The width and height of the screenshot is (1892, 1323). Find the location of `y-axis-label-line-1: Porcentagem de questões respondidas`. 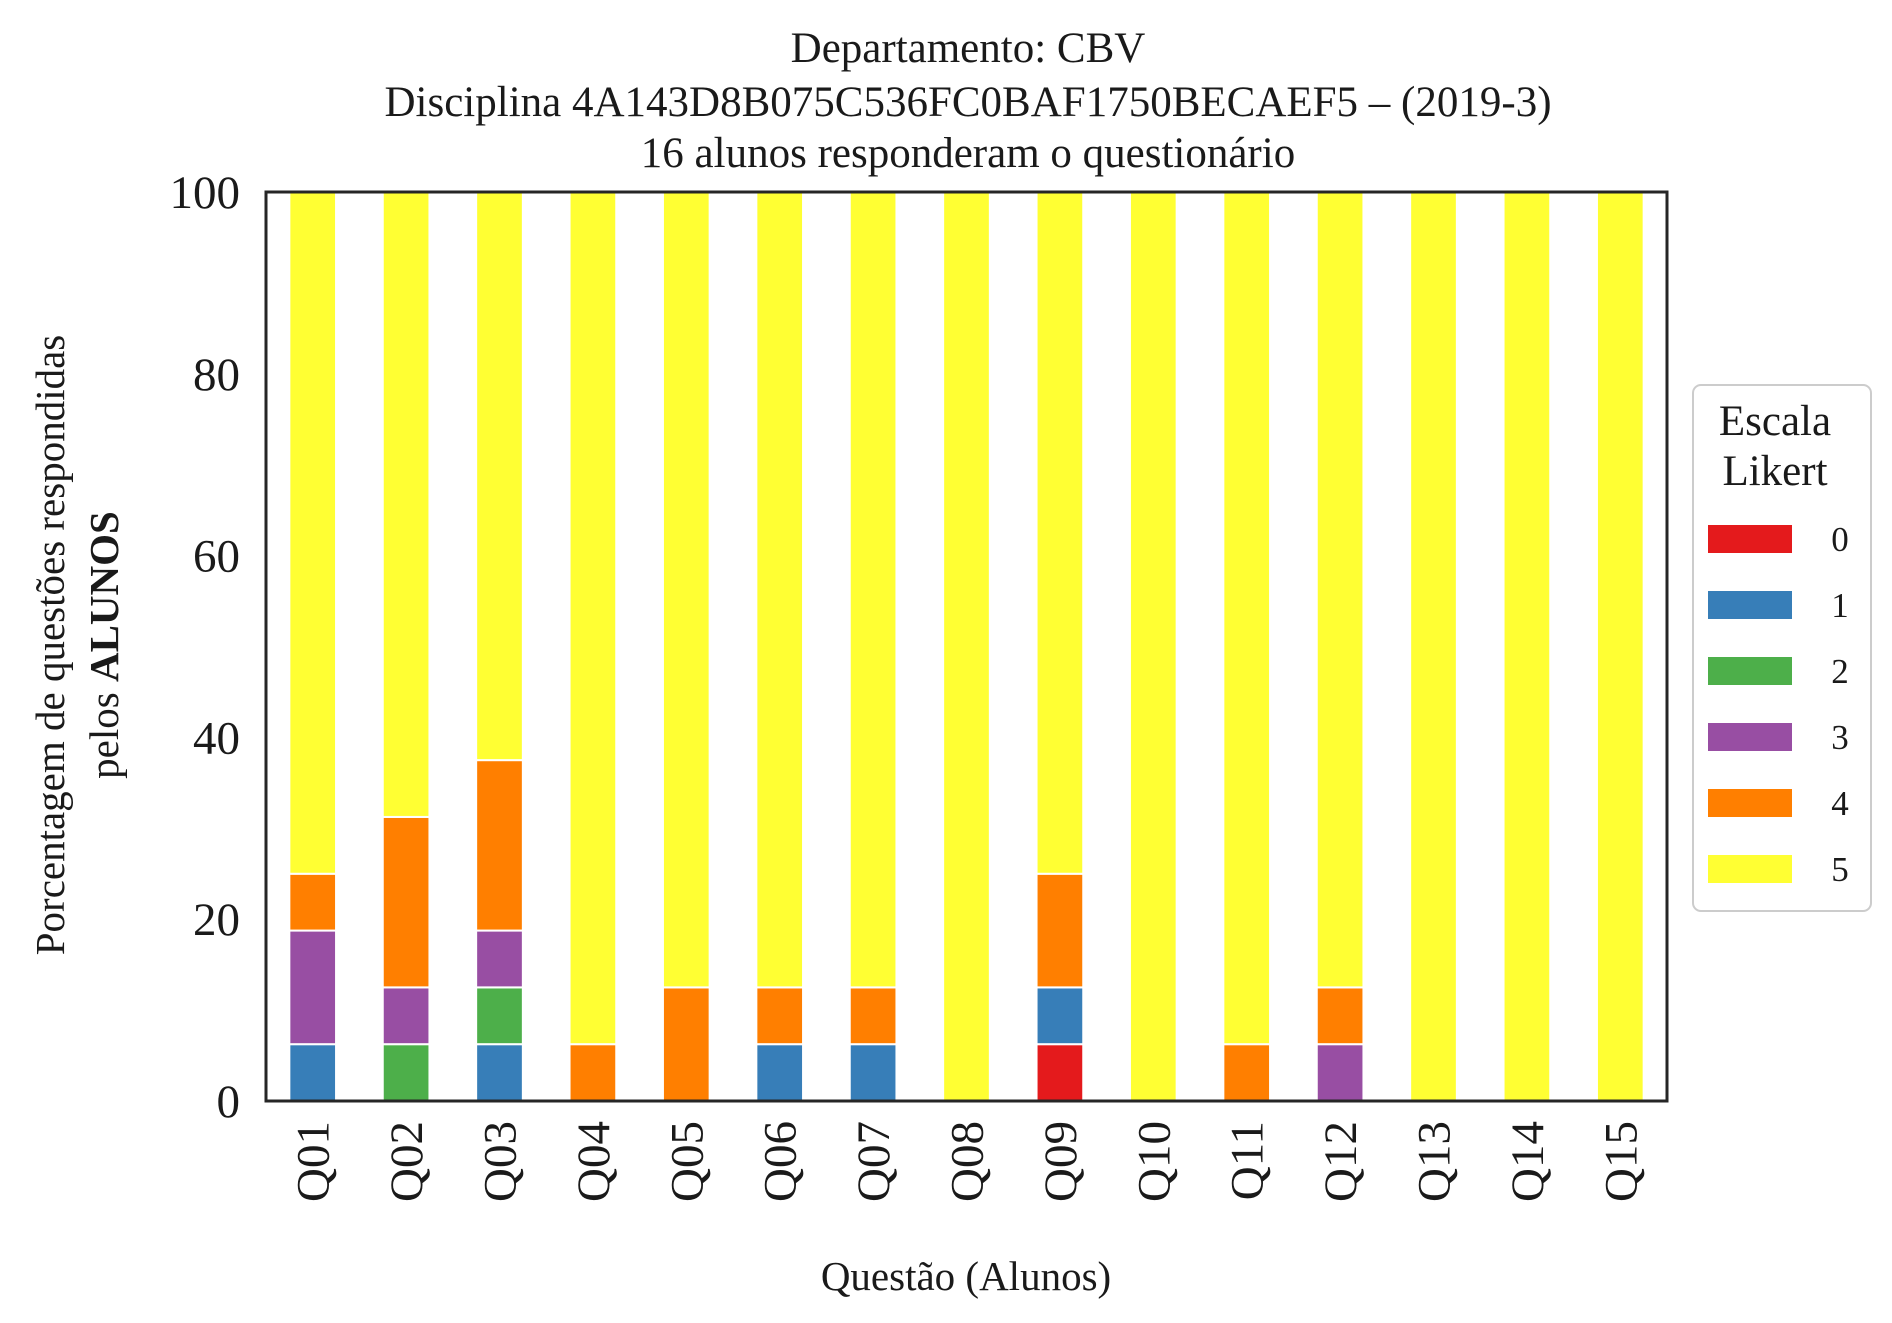

y-axis-label-line-1: Porcentagem de questões respondidas is located at coordinates (50, 645).